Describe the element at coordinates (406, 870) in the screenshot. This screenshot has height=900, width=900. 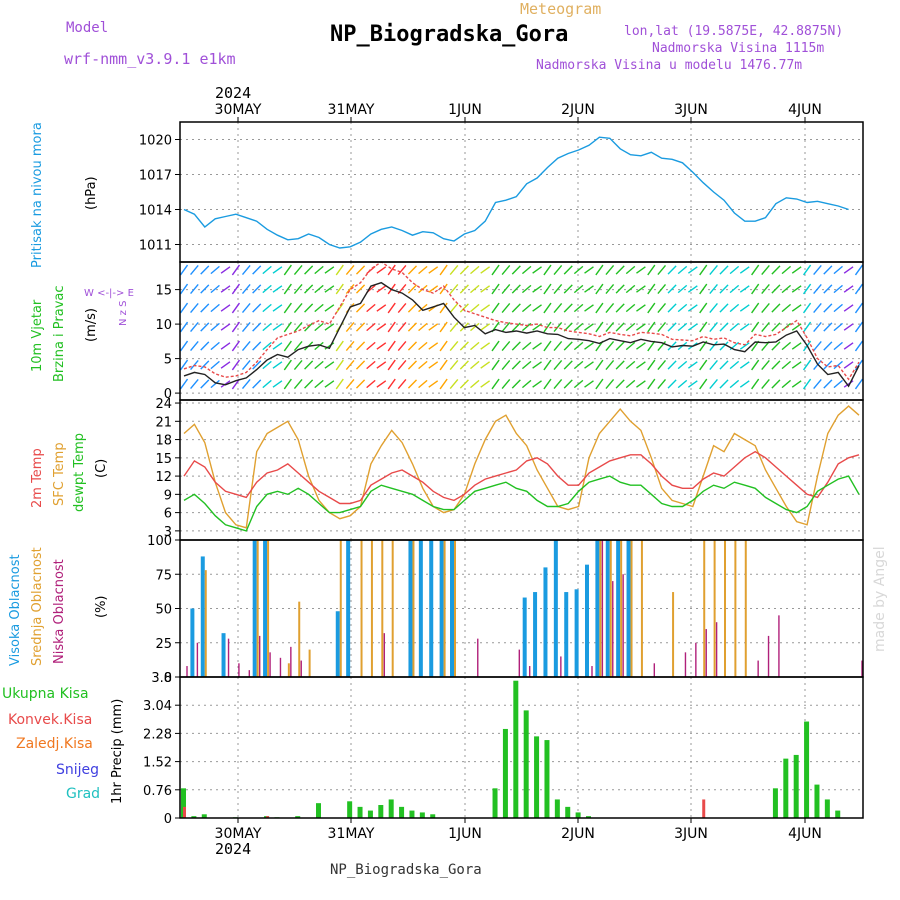
I see `footer-station: NP_Biogradska_Gora` at that location.